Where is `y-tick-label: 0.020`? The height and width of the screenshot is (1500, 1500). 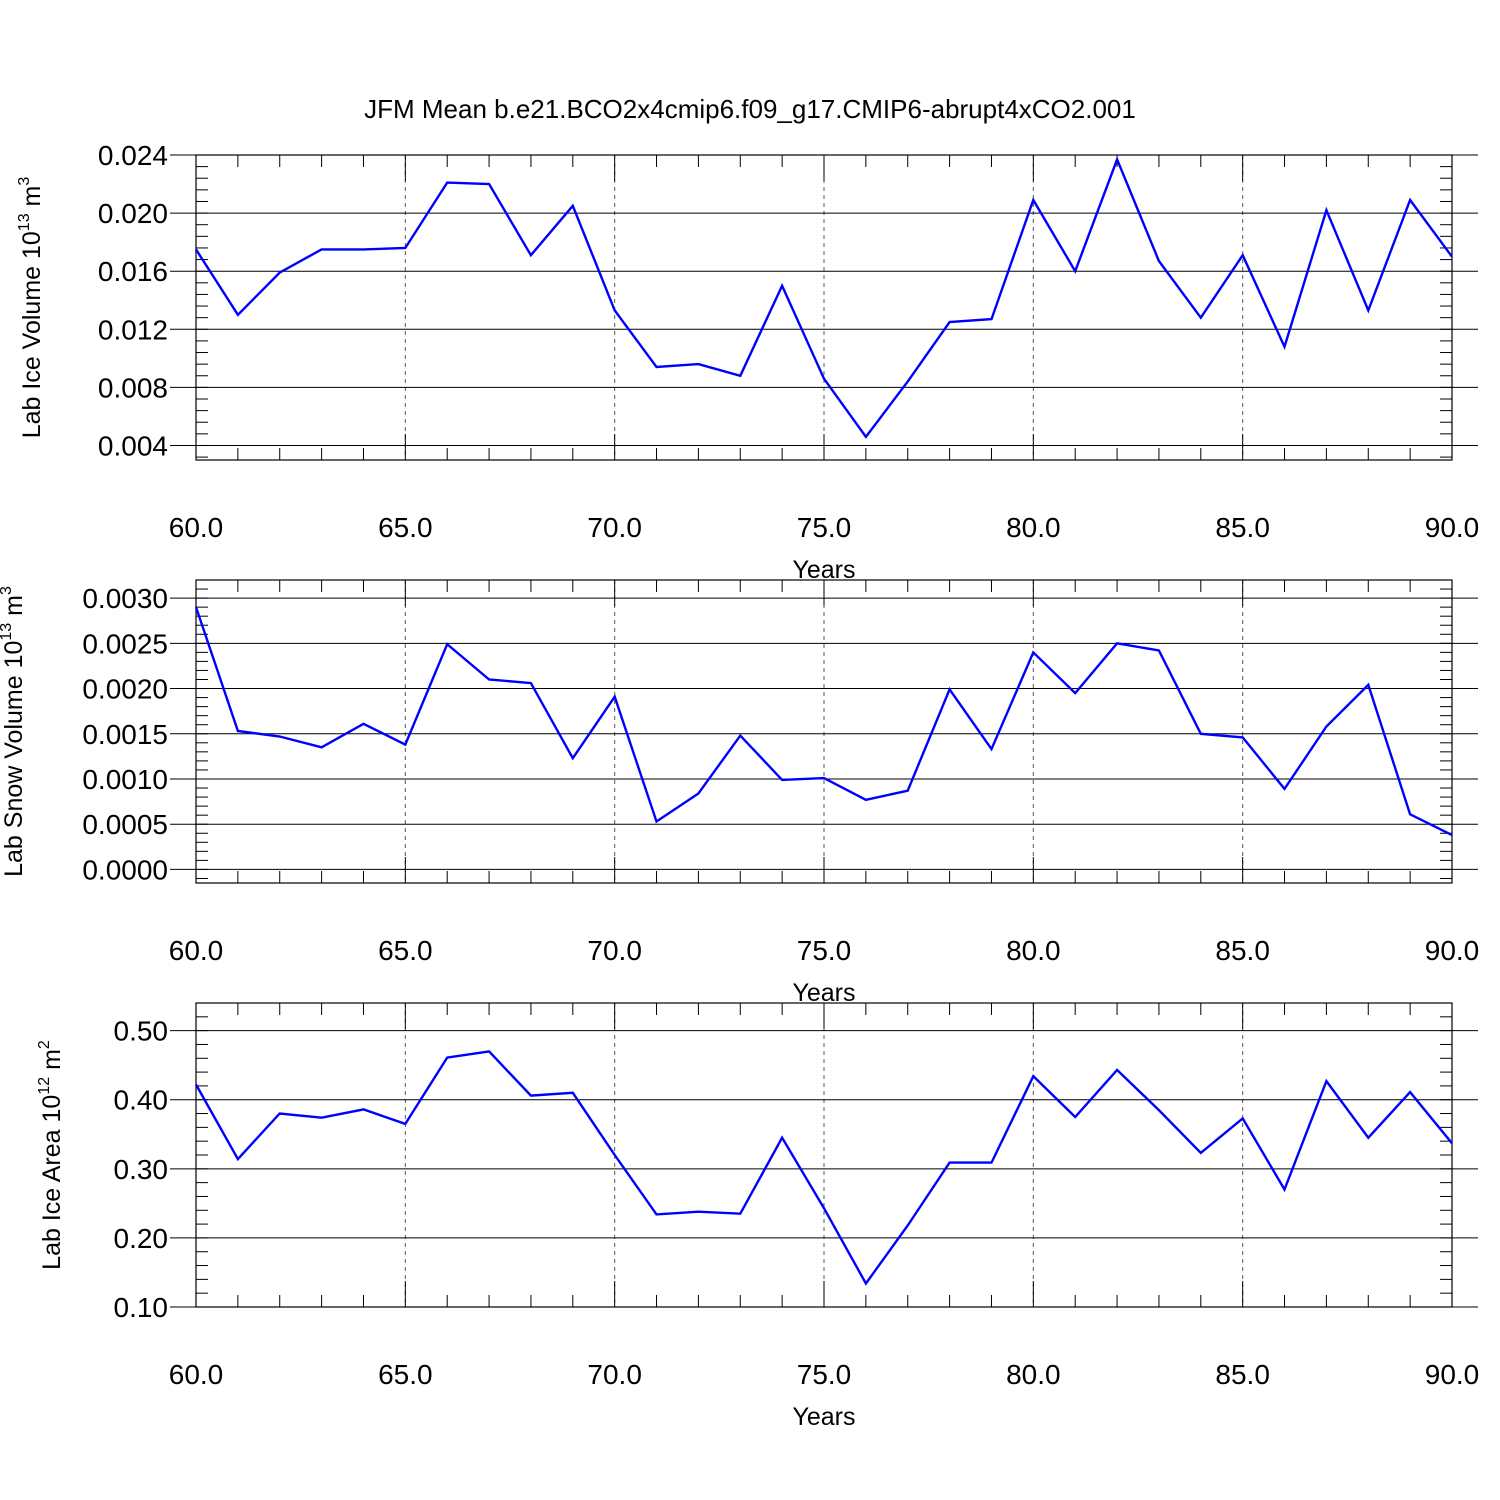 y-tick-label: 0.020 is located at coordinates (133, 213).